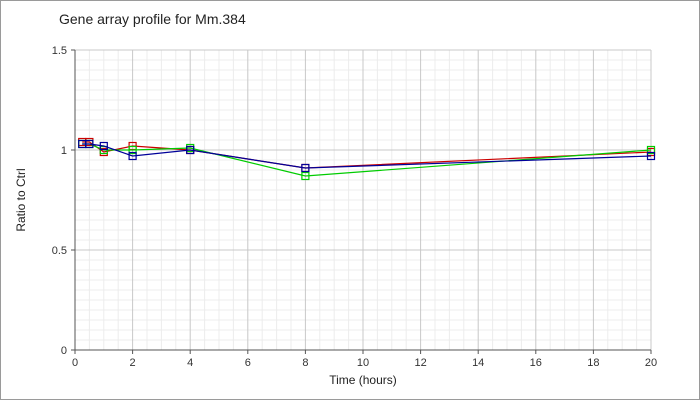 This screenshot has width=700, height=400. Describe the element at coordinates (64, 151) in the screenshot. I see `y-tick-label: 1` at that location.